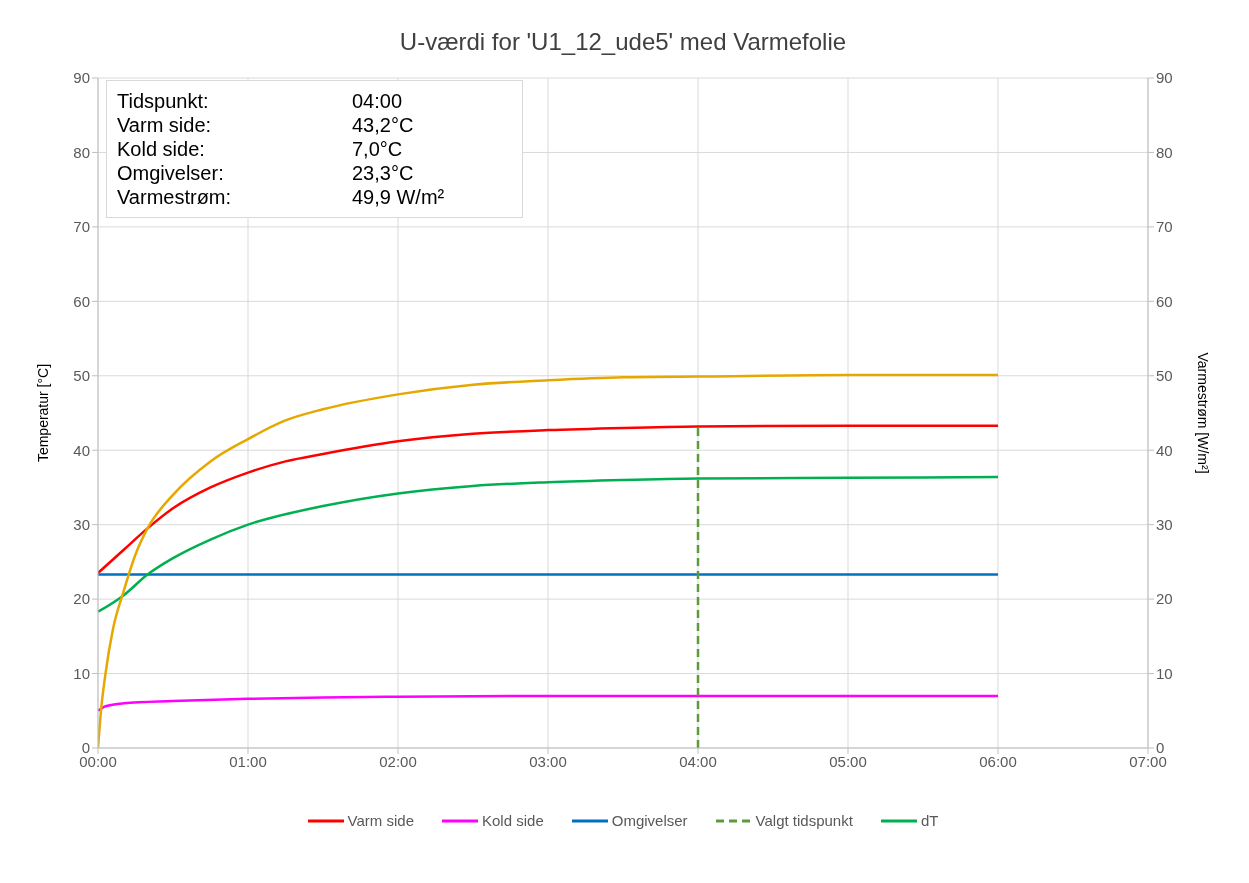 The height and width of the screenshot is (883, 1249). What do you see at coordinates (81, 78) in the screenshot?
I see `y-tick-label: 90` at bounding box center [81, 78].